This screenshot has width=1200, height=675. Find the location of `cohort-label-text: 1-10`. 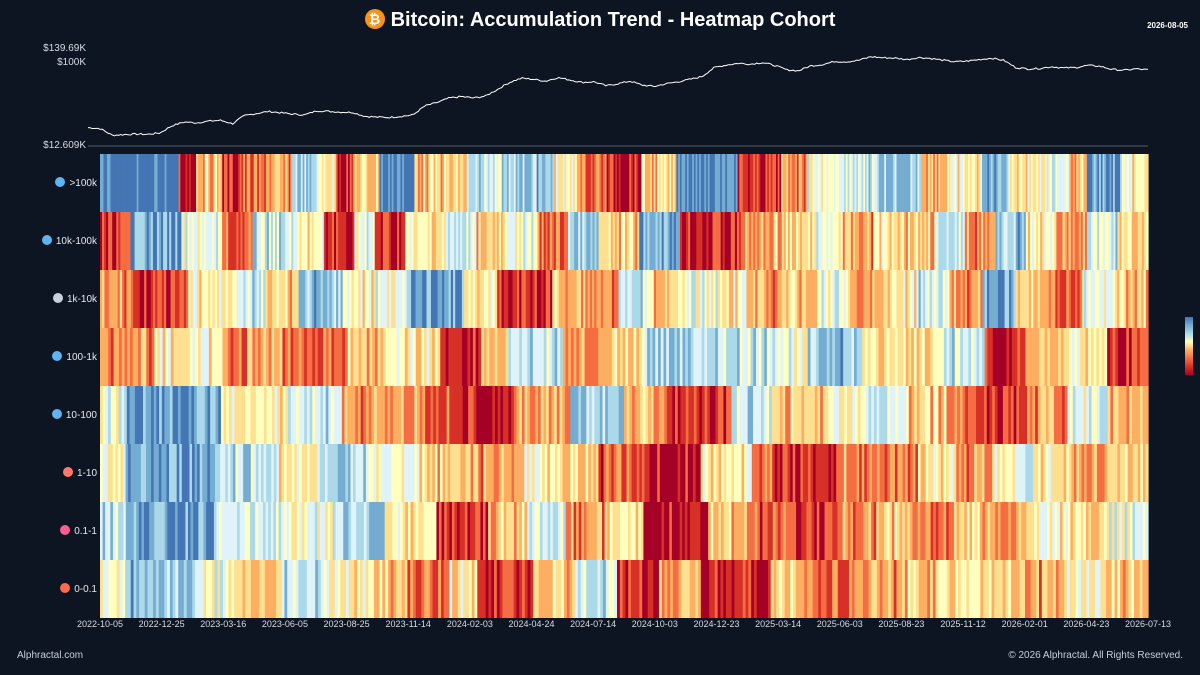

cohort-label-text: 1-10 is located at coordinates (86, 473).